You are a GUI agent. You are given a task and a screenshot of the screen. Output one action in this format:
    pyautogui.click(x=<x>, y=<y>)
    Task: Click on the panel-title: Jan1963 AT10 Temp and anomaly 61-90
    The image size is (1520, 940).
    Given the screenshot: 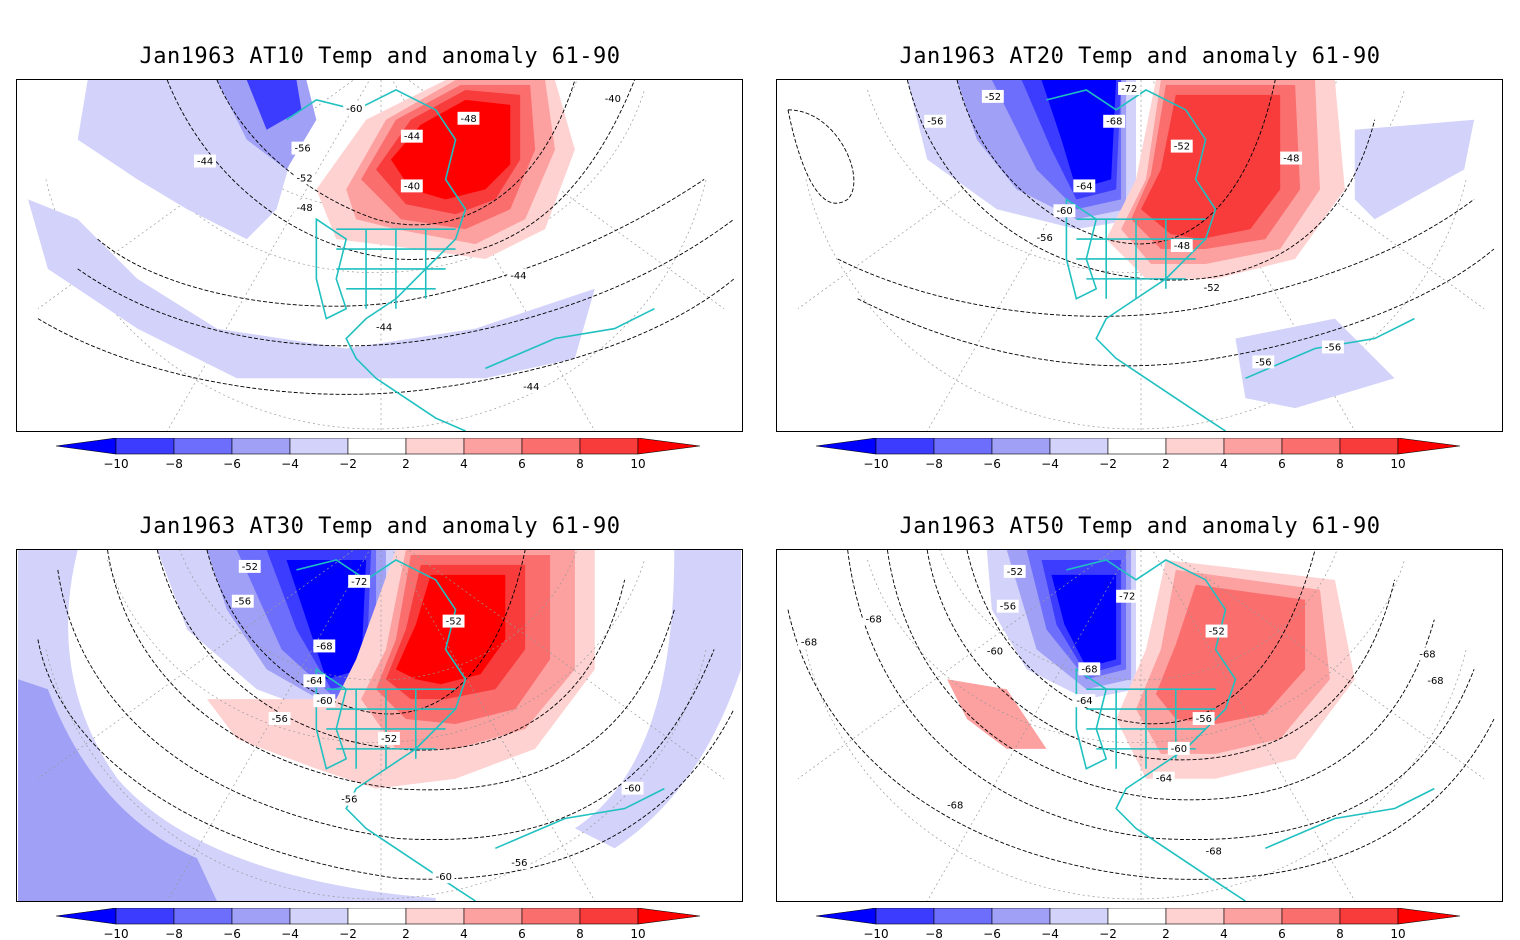 What is the action you would take?
    pyautogui.click(x=380, y=56)
    